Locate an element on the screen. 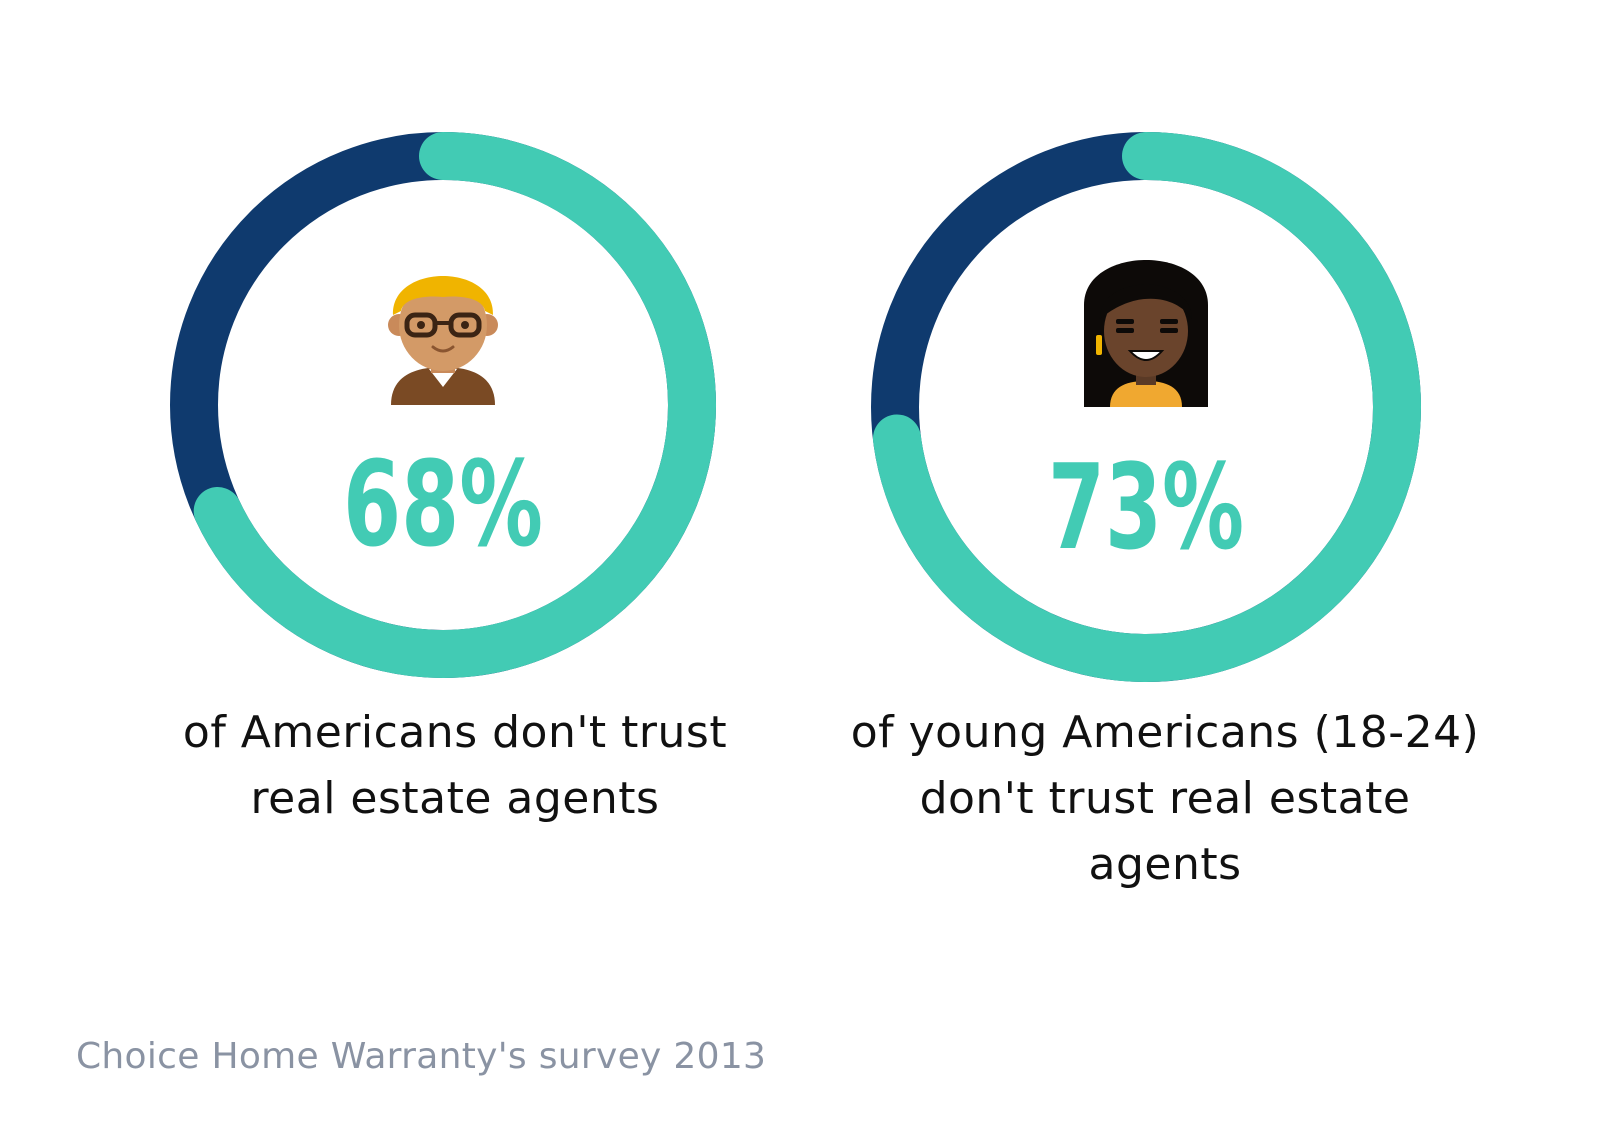  caption-line: real estate agents is located at coordinates (455, 798).